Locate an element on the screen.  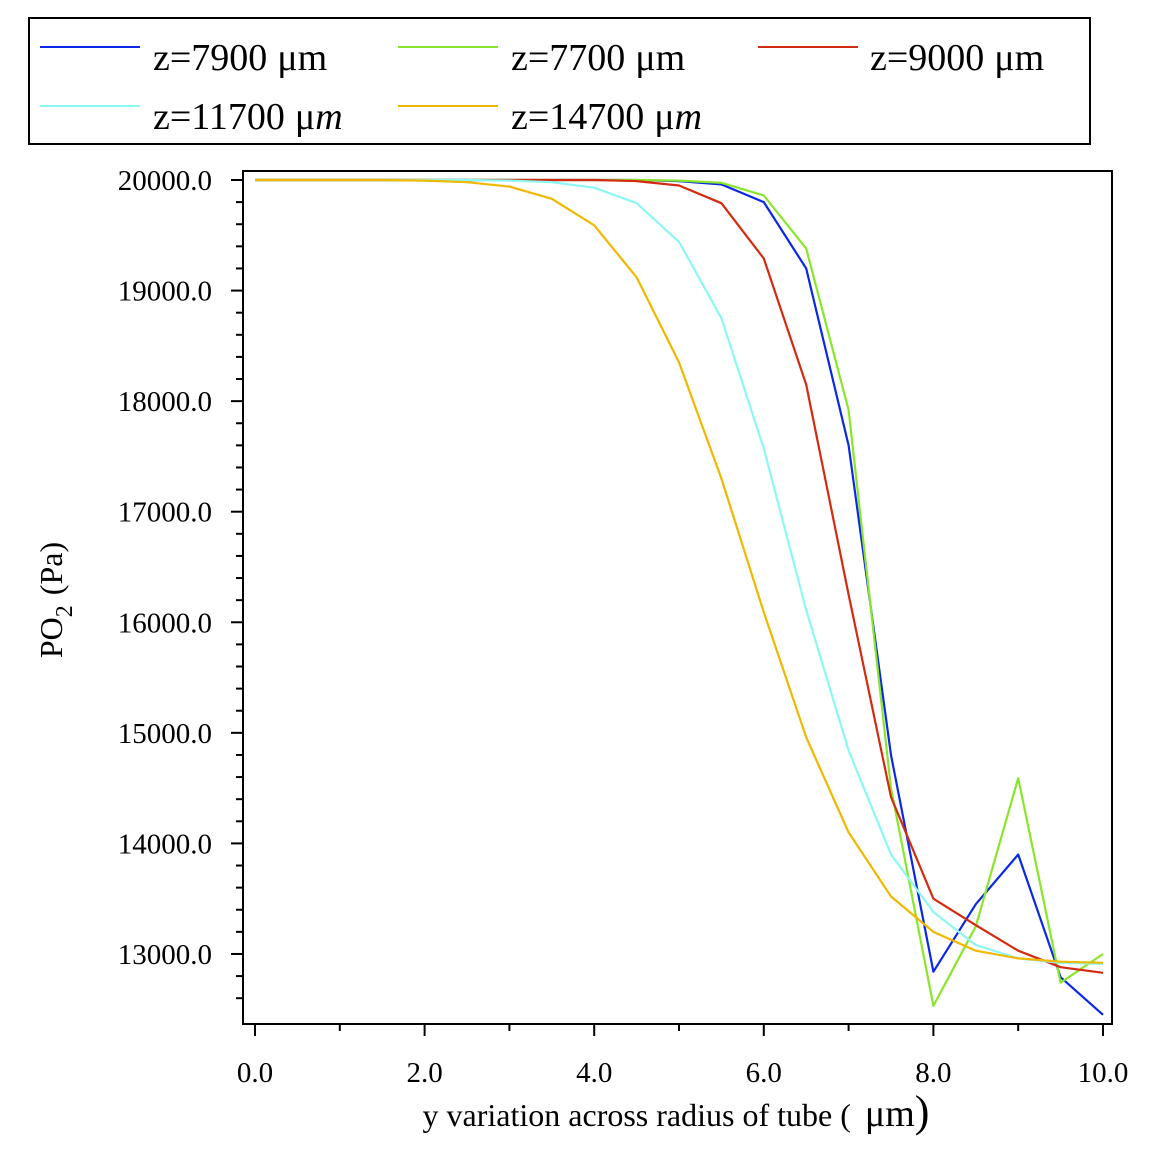
y-axis-title: PO2(Pa) is located at coordinates (55, 600).